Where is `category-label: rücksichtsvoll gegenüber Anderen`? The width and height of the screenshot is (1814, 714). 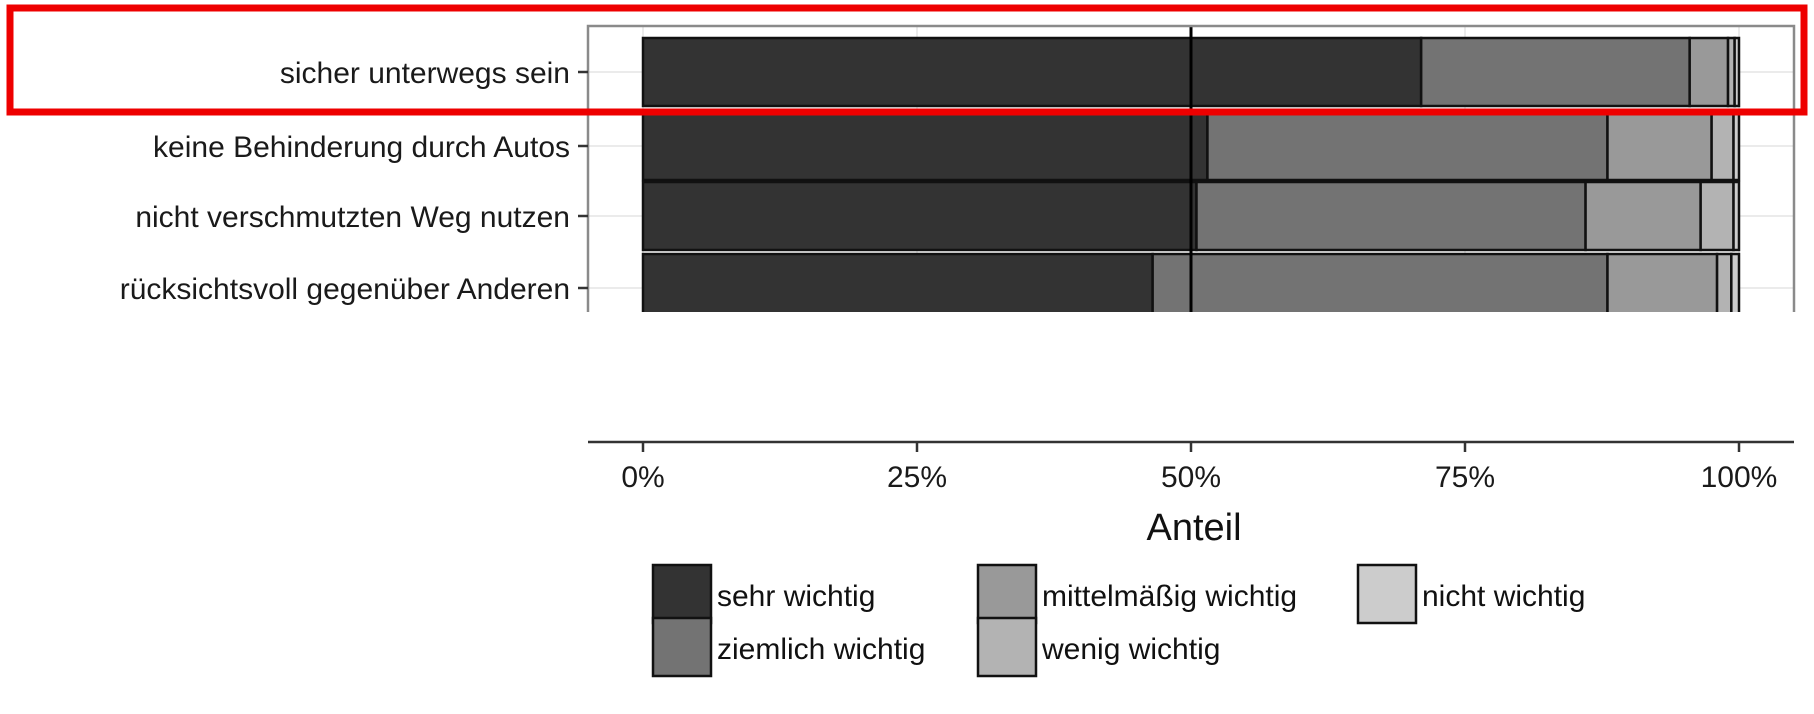 category-label: rücksichtsvoll gegenüber Anderen is located at coordinates (345, 289).